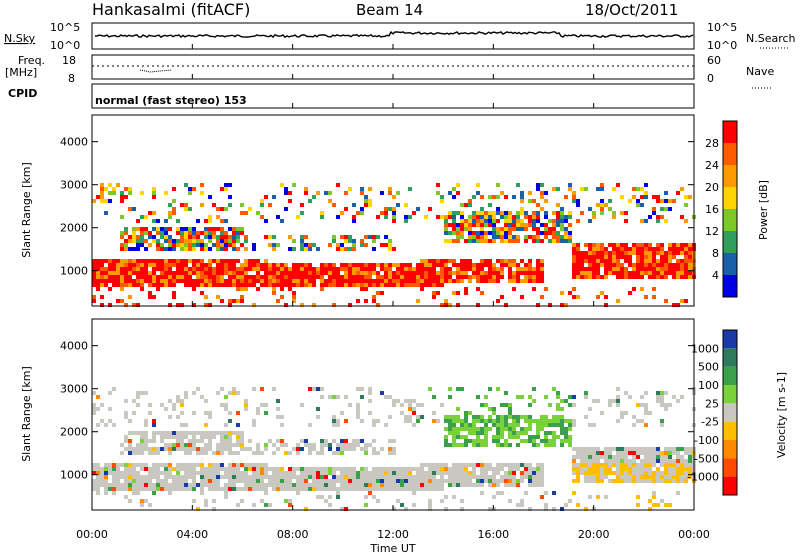  What do you see at coordinates (712, 403) in the screenshot?
I see `colorbar-tick-label: 25` at bounding box center [712, 403].